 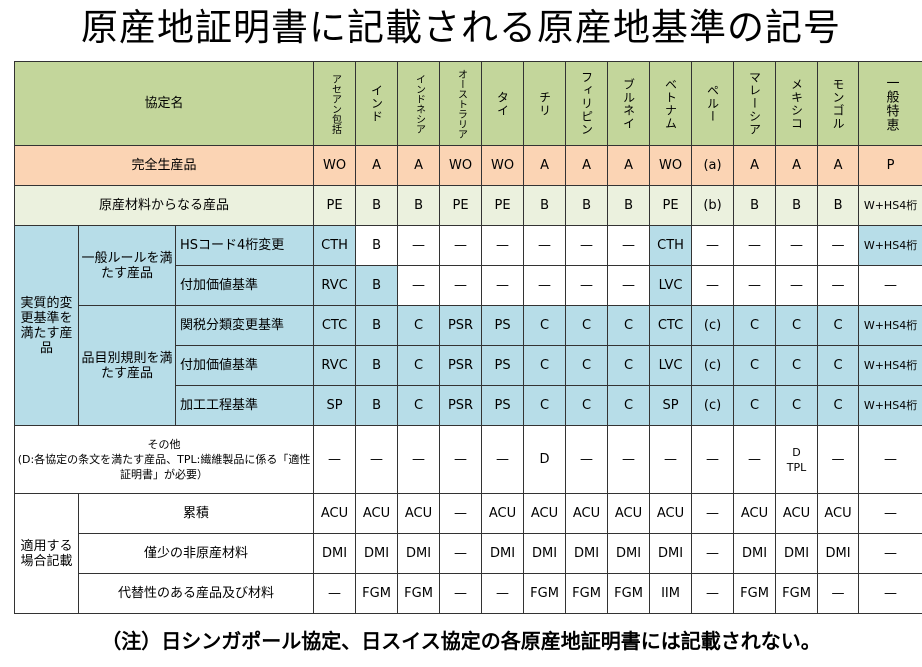 What do you see at coordinates (671, 103) in the screenshot?
I see `agreement-header: ベトナム` at bounding box center [671, 103].